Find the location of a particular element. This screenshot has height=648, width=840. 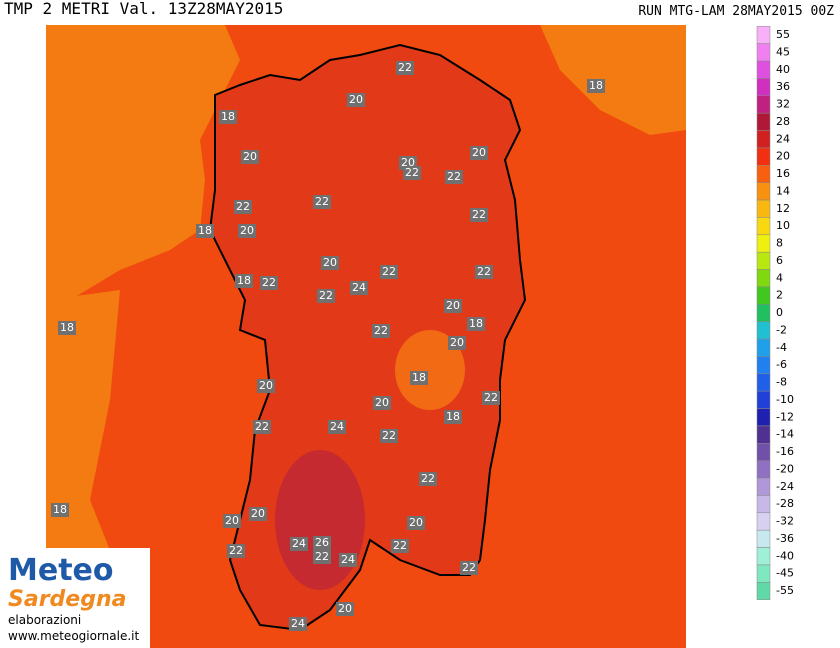

legend-label: 0 is located at coordinates (779, 312).